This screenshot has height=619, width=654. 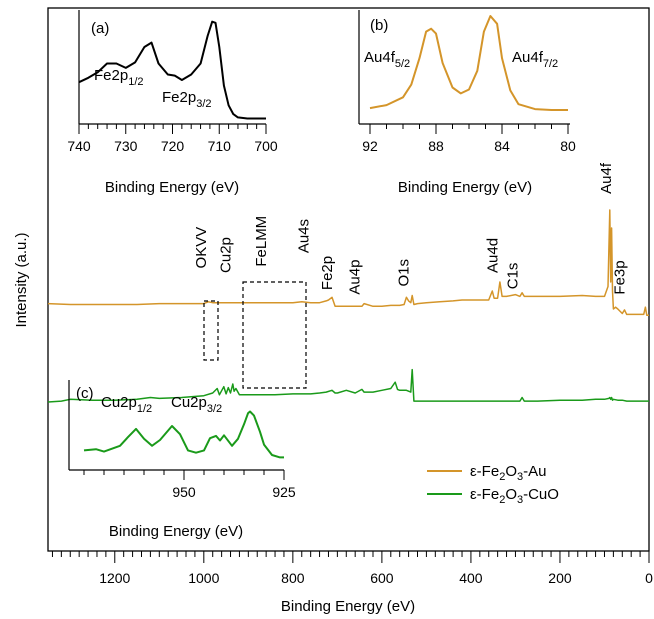 I want to click on main-x-tick-label: 1200, so click(x=114, y=578).